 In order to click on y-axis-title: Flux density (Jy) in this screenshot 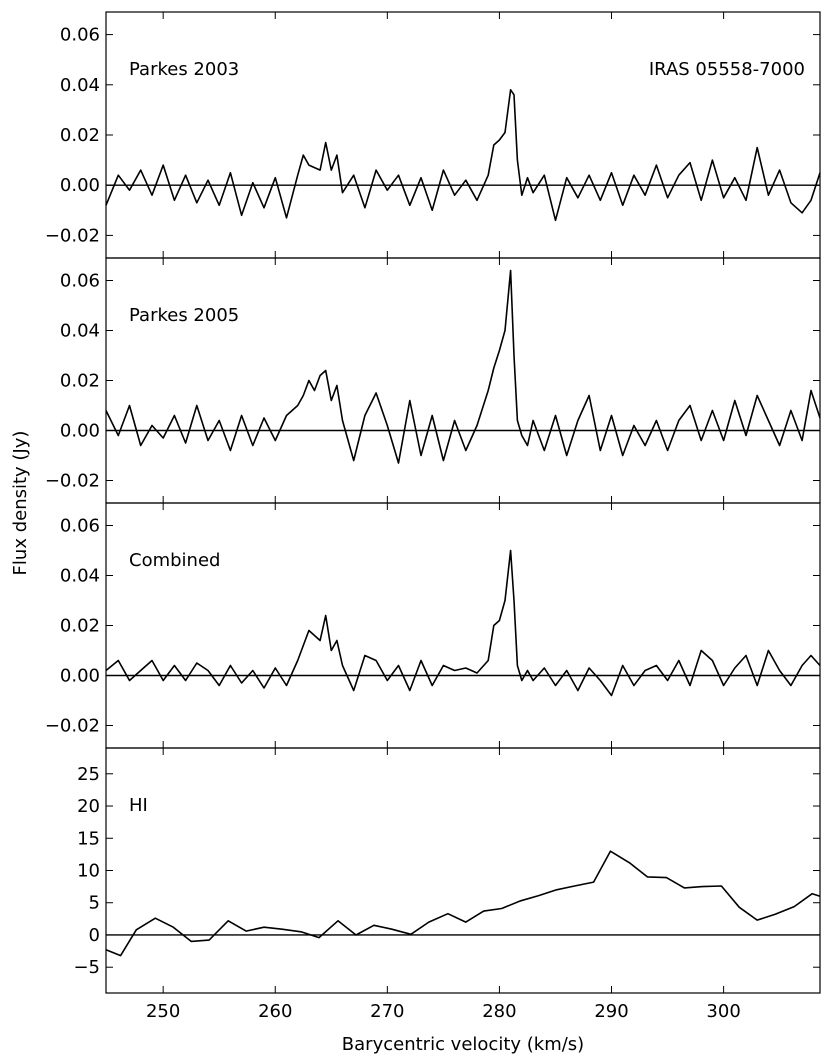, I will do `click(20, 503)`.